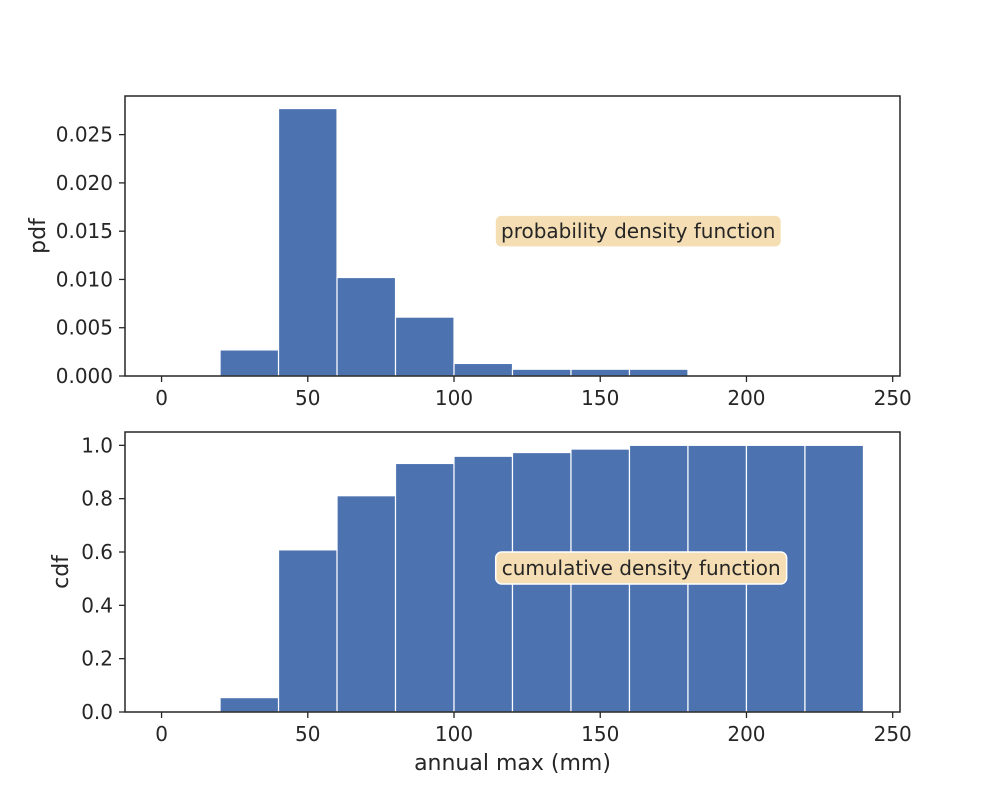 The height and width of the screenshot is (800, 1000). What do you see at coordinates (84, 376) in the screenshot?
I see `pdf-ytick-label-0: 0.000` at bounding box center [84, 376].